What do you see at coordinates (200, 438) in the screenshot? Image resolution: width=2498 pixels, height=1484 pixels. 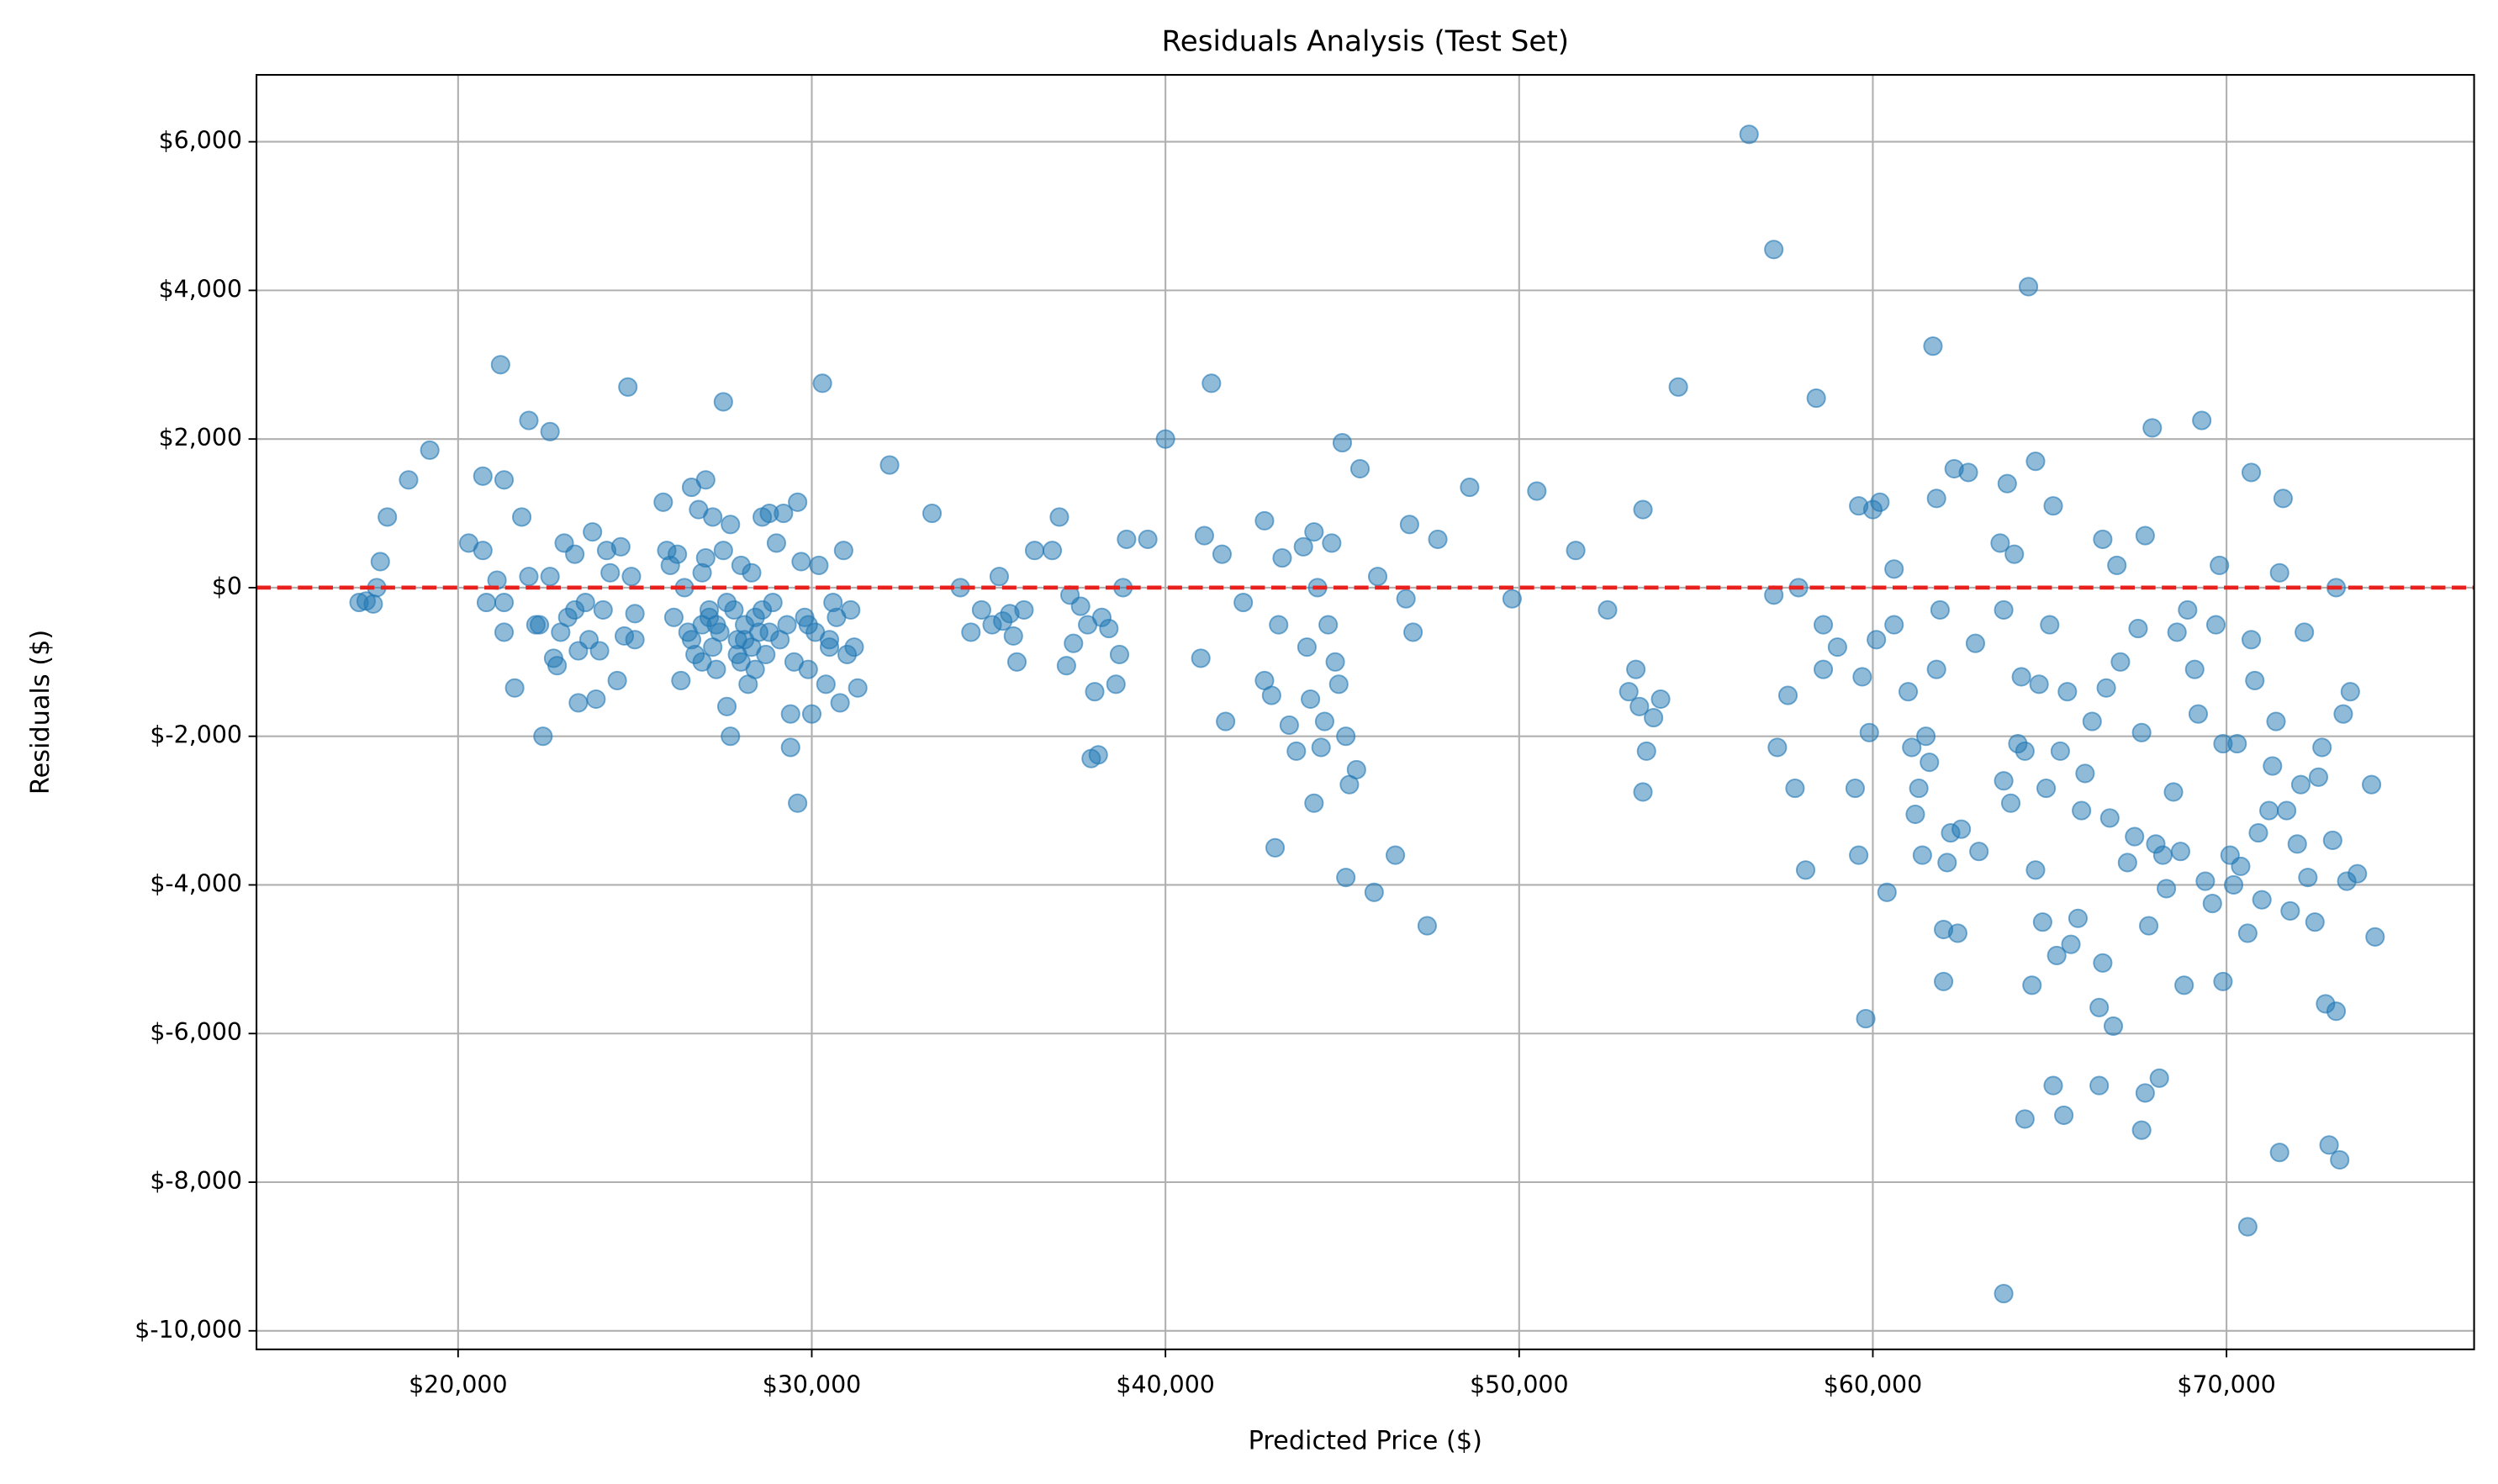 I see `y-tick-label: $2,000` at bounding box center [200, 438].